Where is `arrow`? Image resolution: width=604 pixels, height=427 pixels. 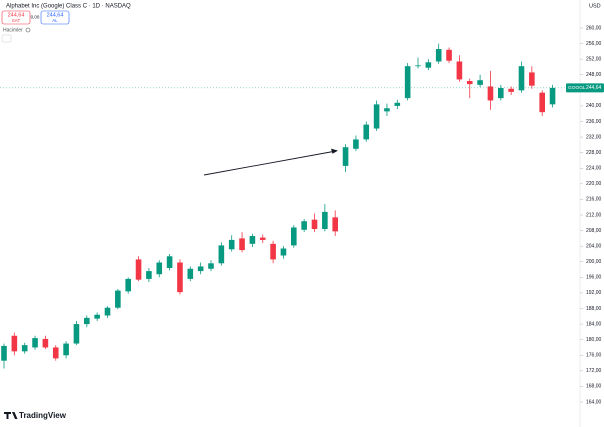 arrow is located at coordinates (270, 162).